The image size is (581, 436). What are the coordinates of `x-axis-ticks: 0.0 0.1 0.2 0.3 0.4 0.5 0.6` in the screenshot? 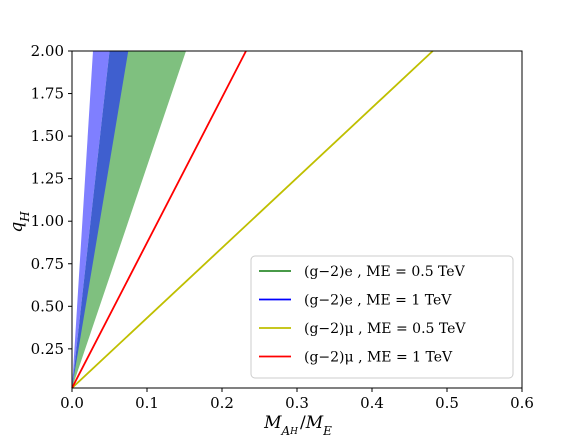 It's located at (297, 400).